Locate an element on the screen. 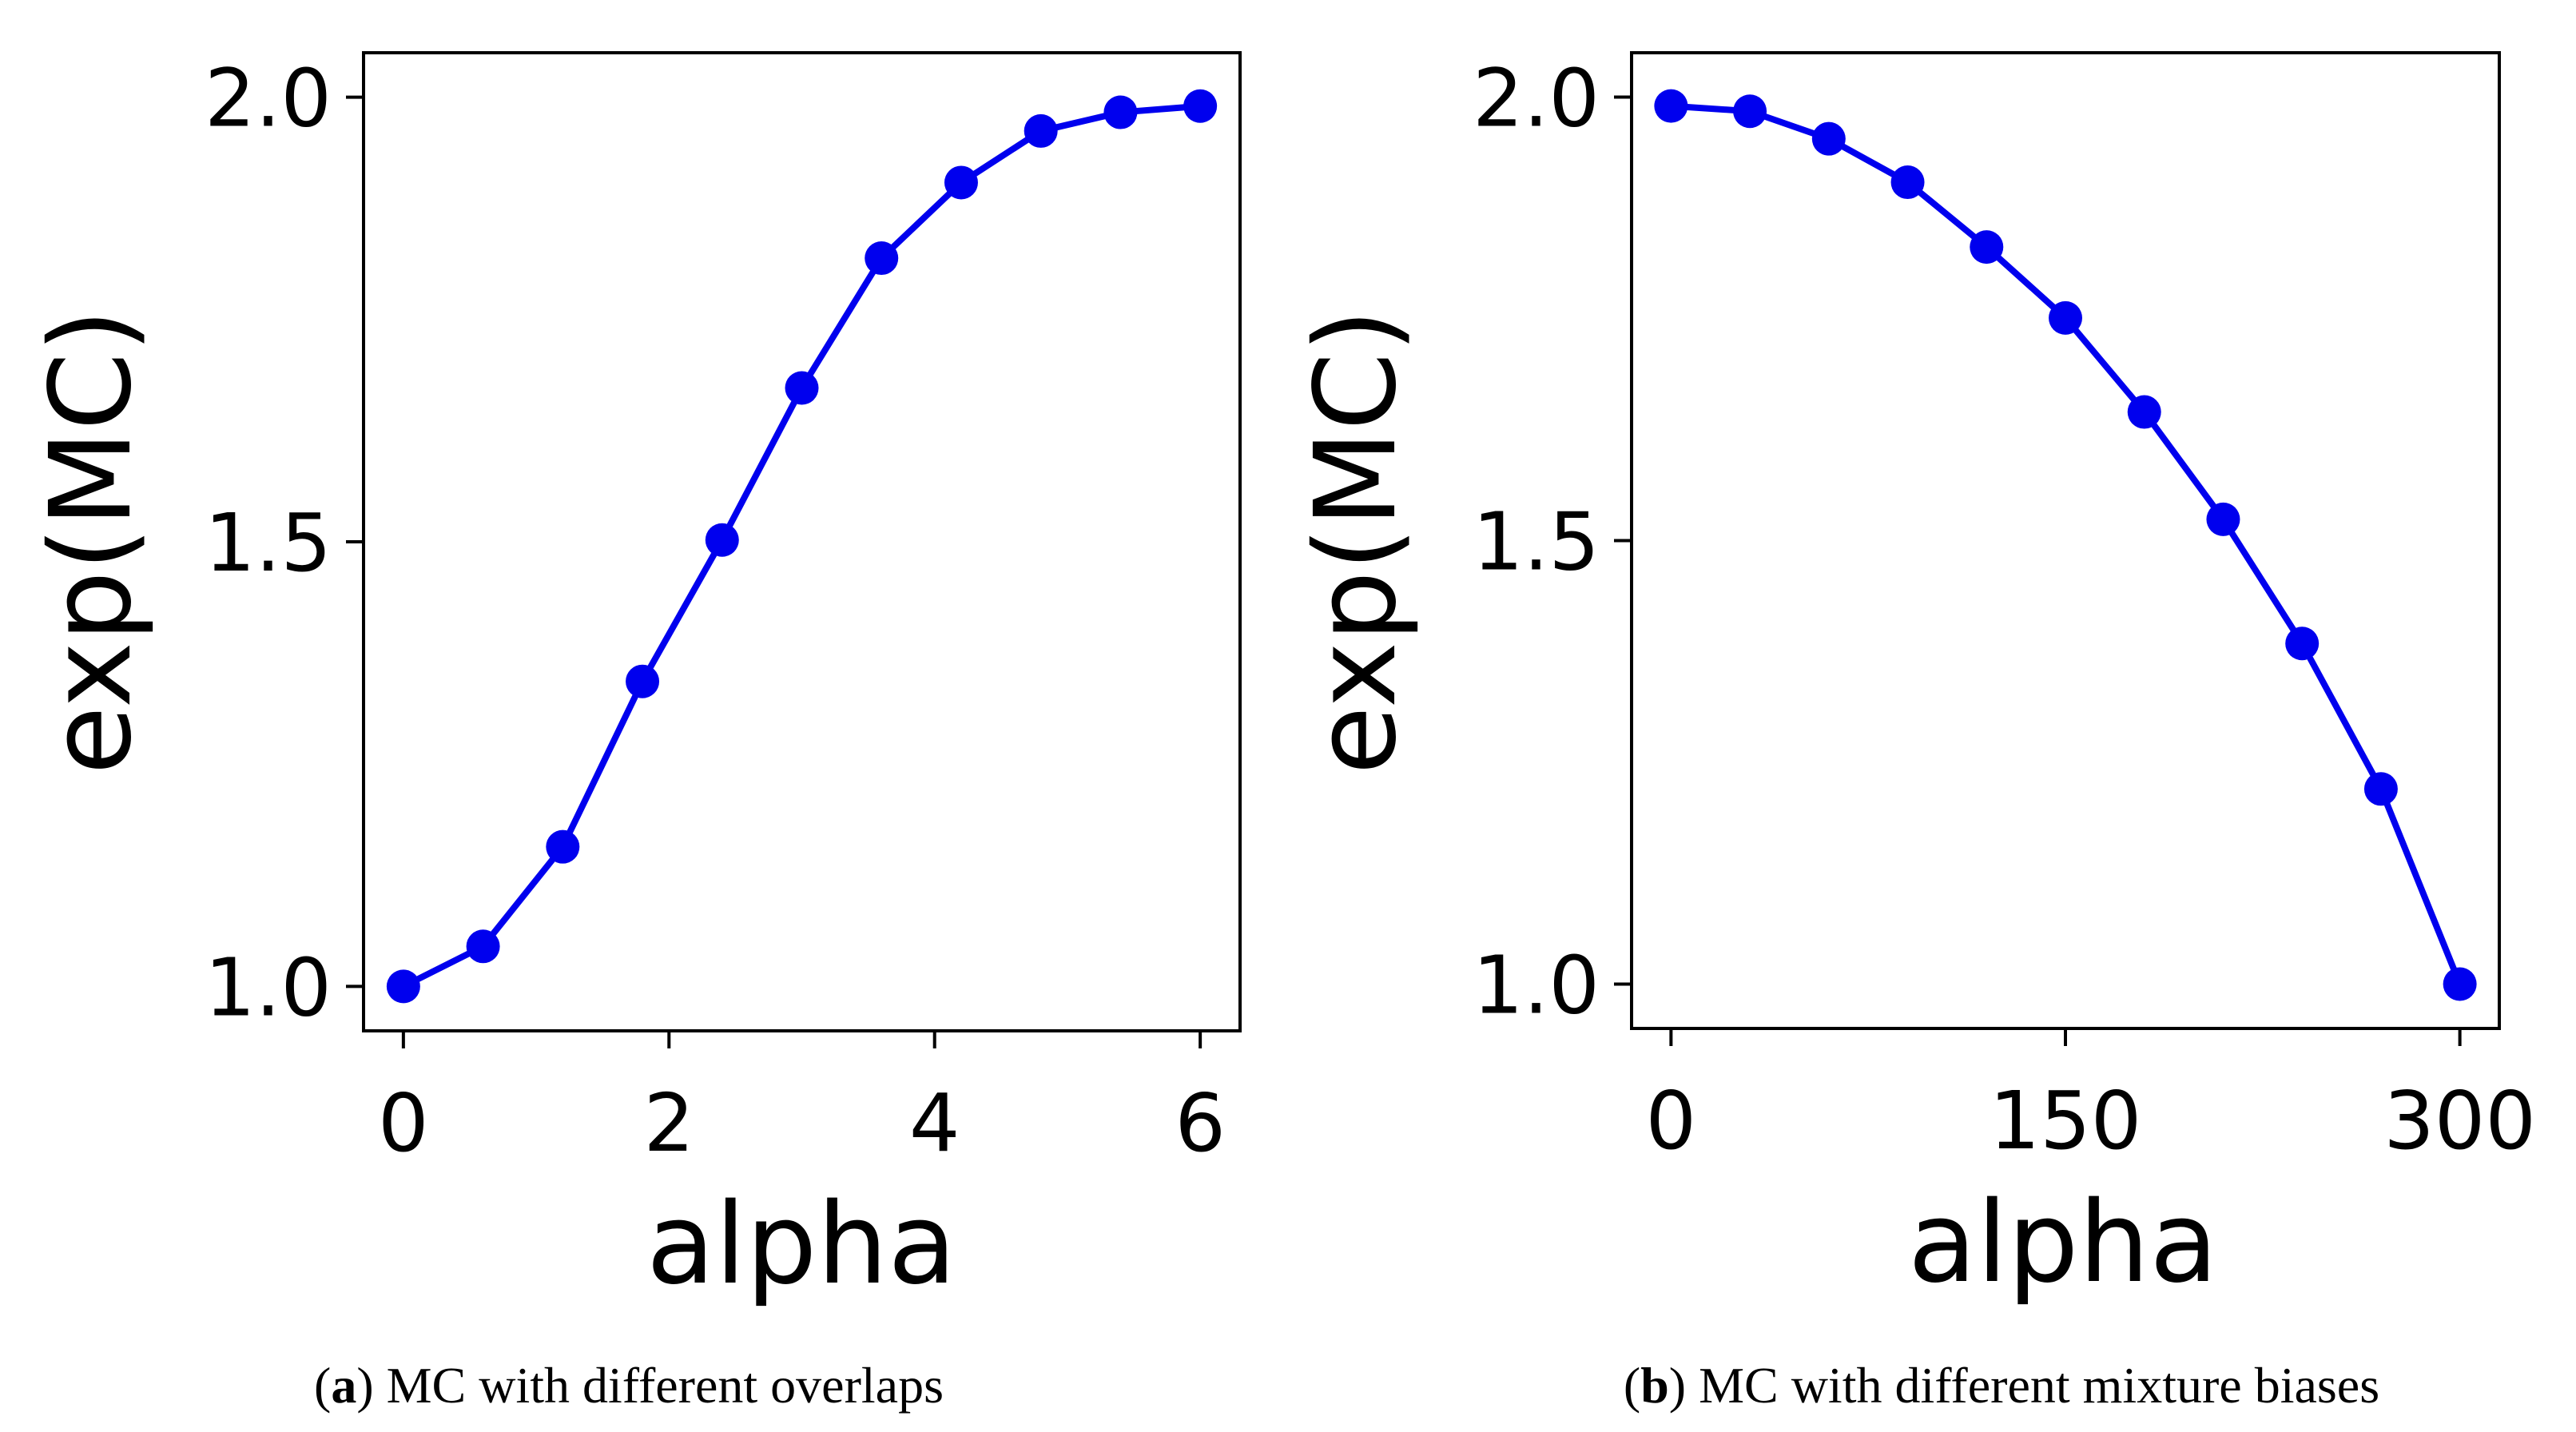 The height and width of the screenshot is (1432, 2576). y-ticks-b is located at coordinates (1623, 540).